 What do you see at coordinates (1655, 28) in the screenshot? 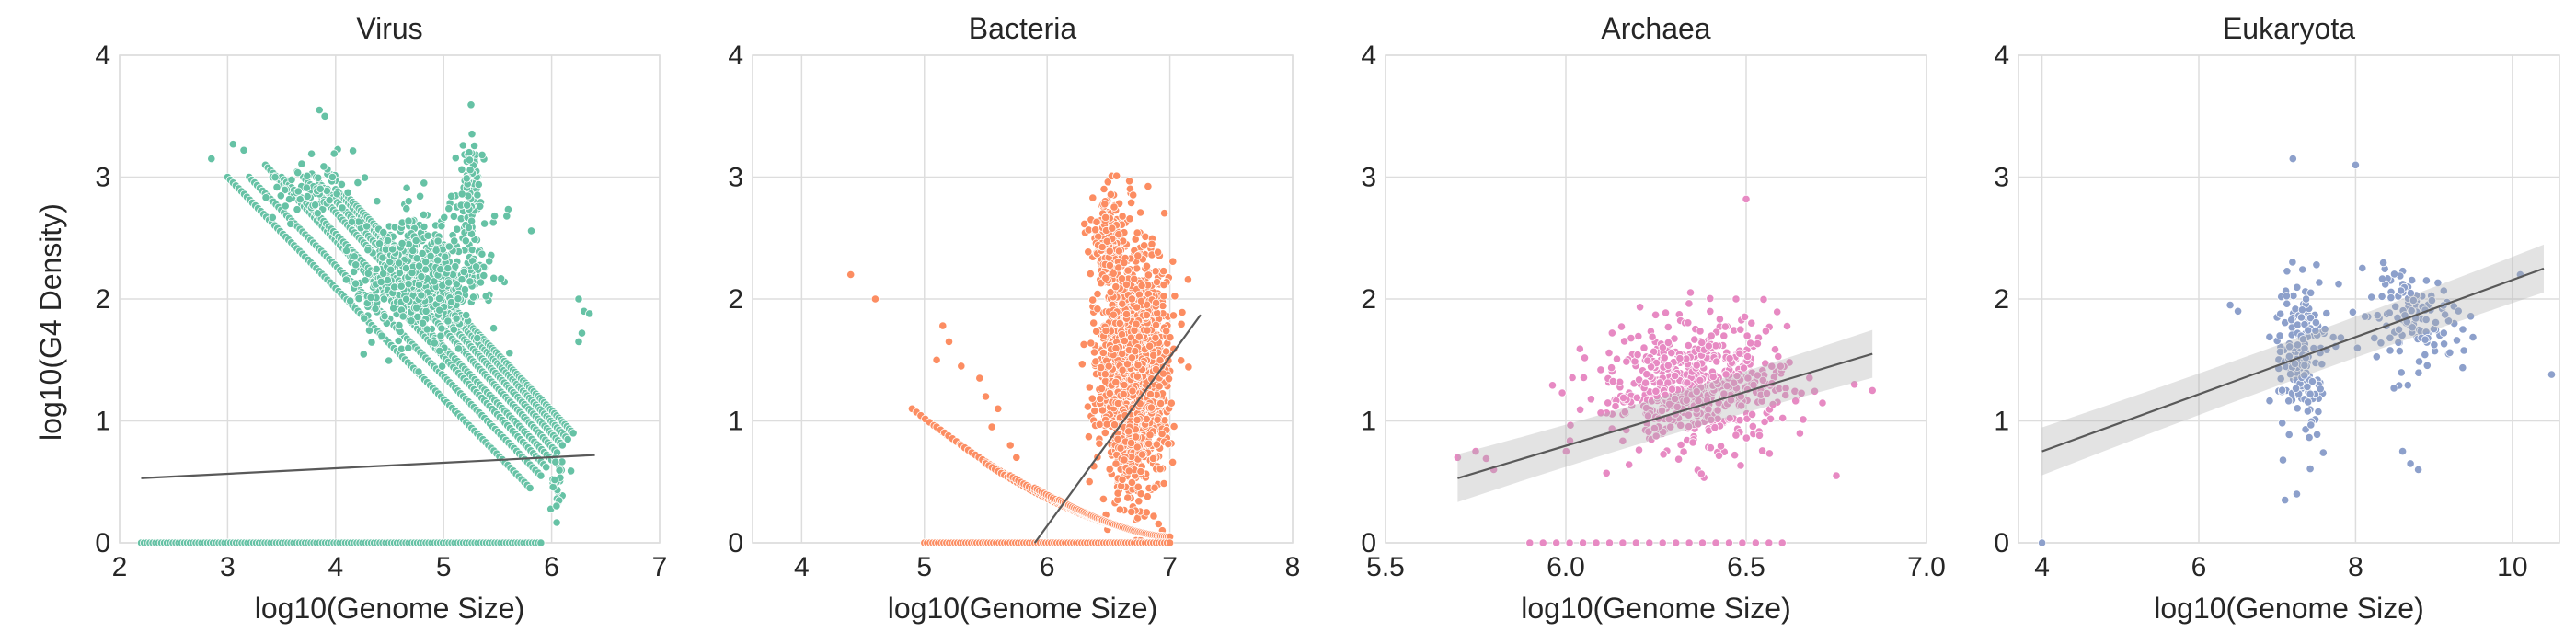
I see `panel-title: Archaea` at bounding box center [1655, 28].